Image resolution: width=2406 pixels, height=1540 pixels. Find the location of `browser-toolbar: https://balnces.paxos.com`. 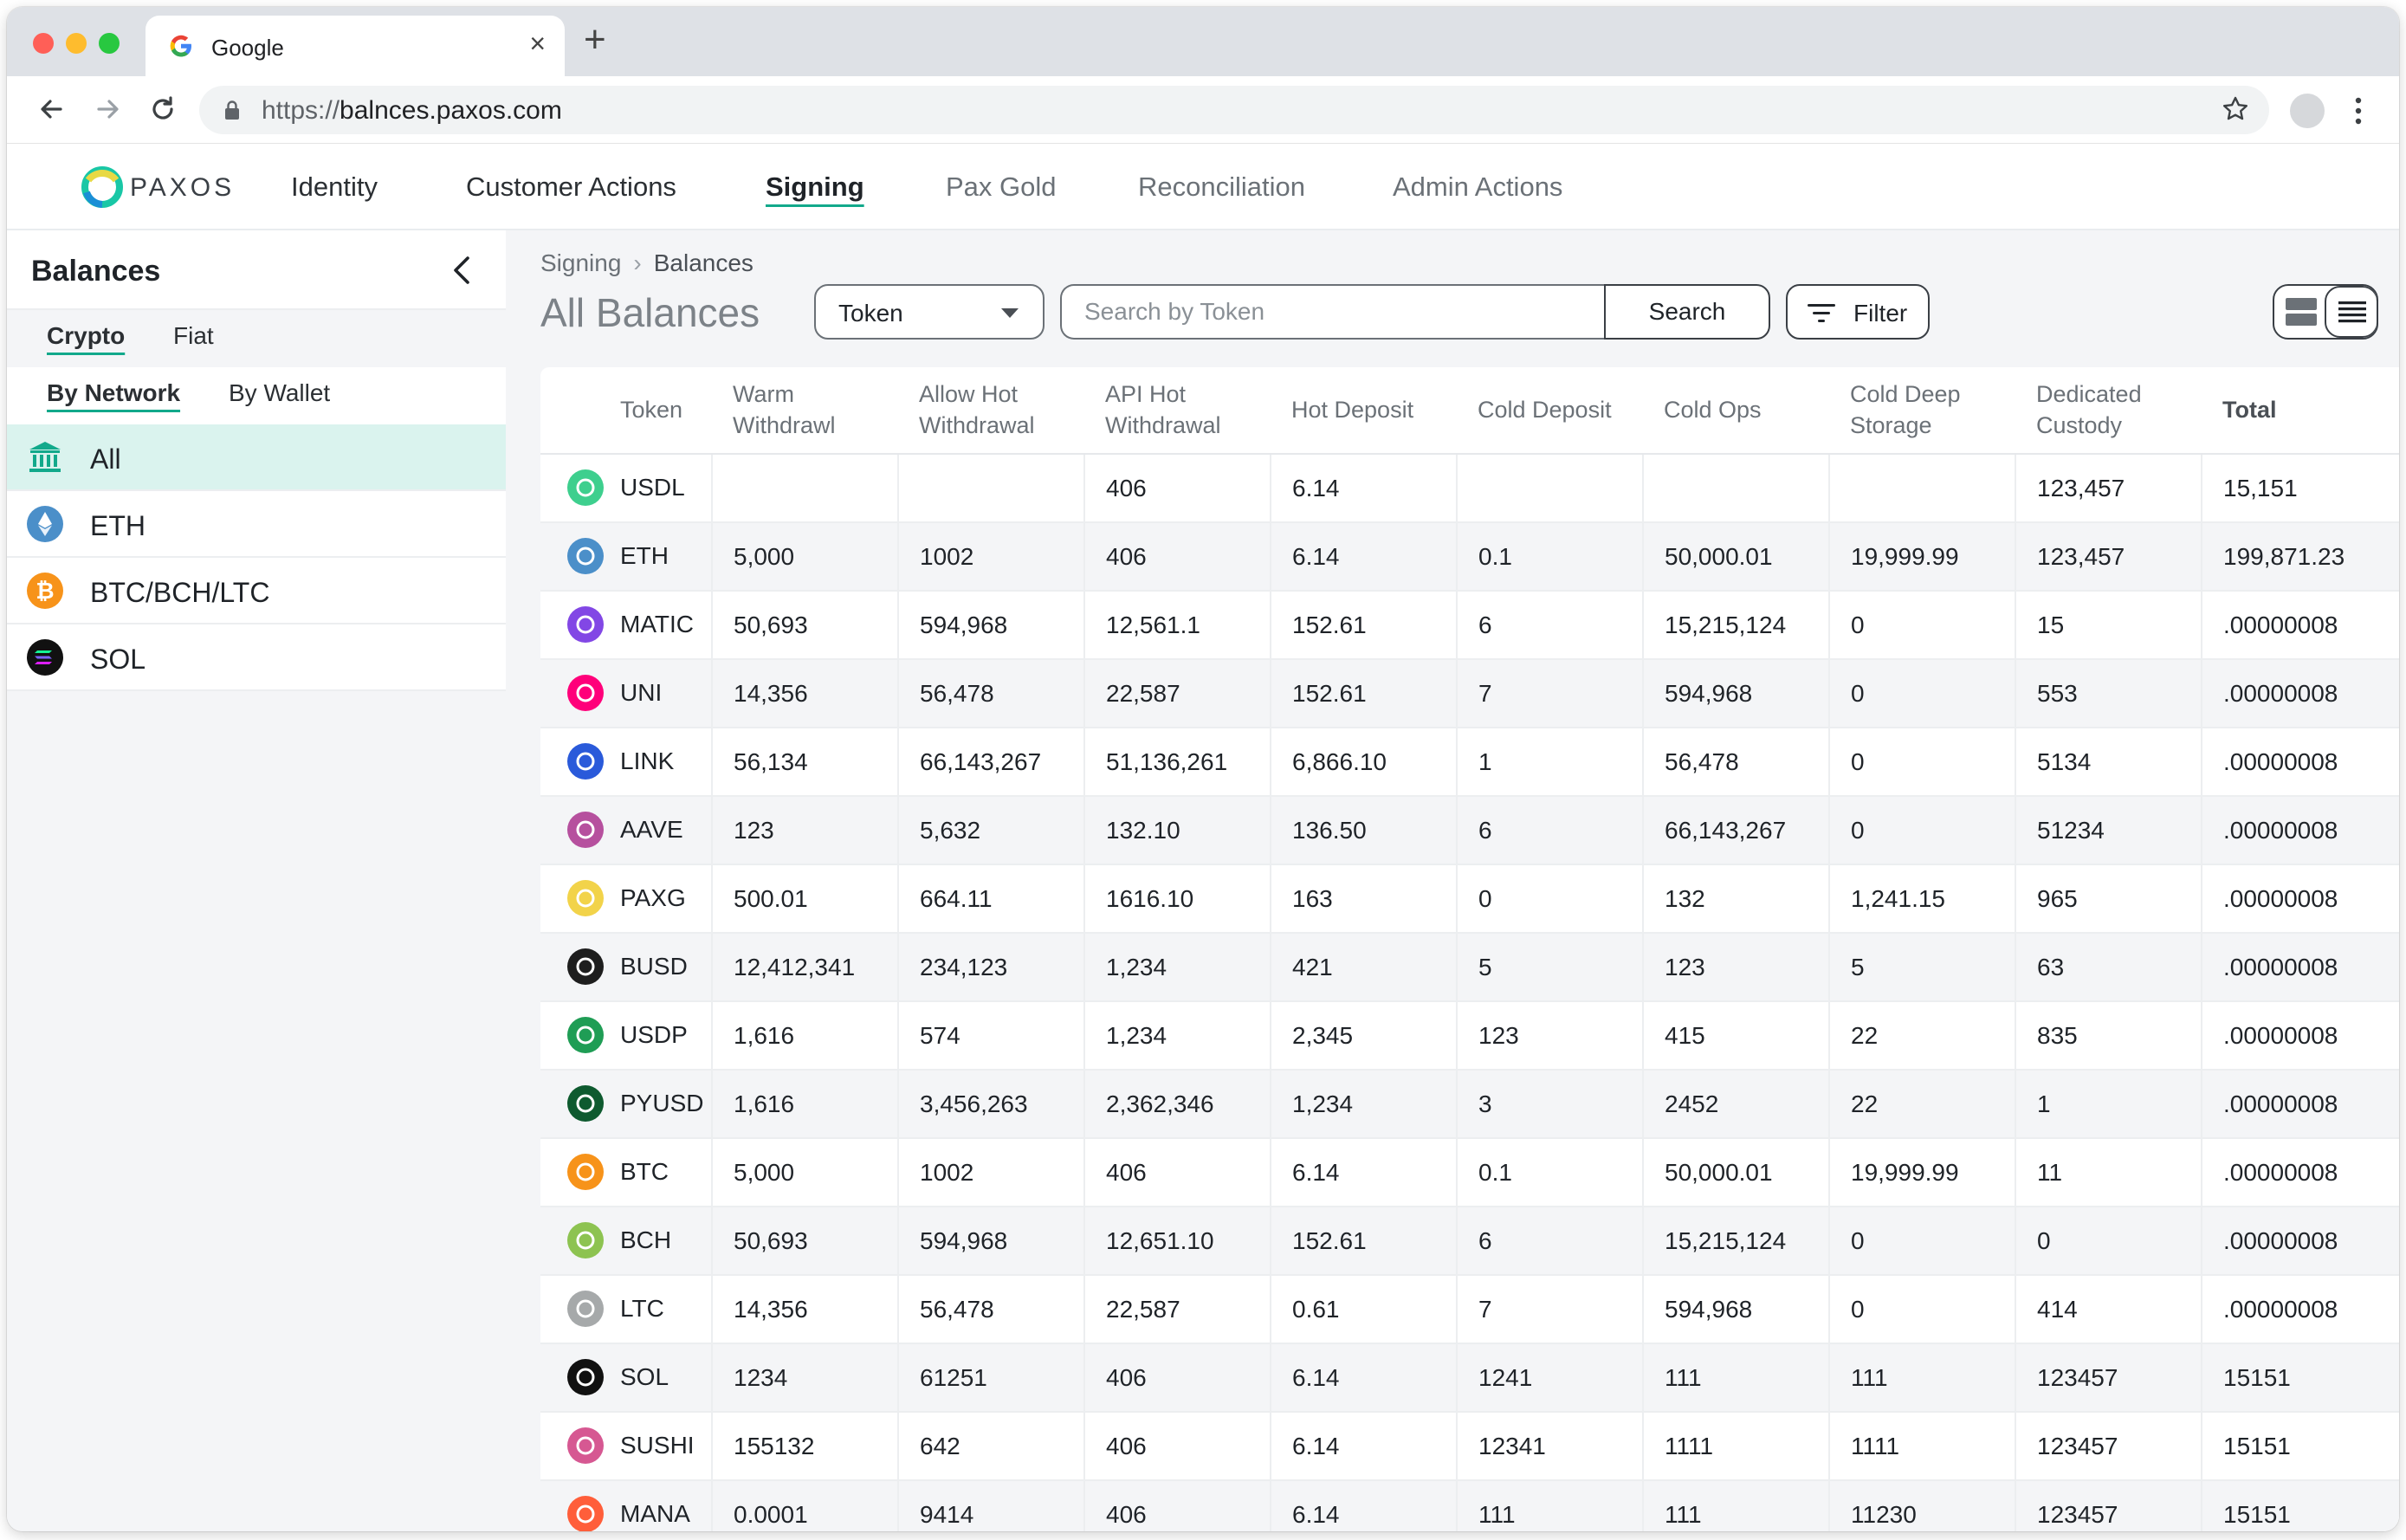

browser-toolbar: https://balnces.paxos.com is located at coordinates (1203, 110).